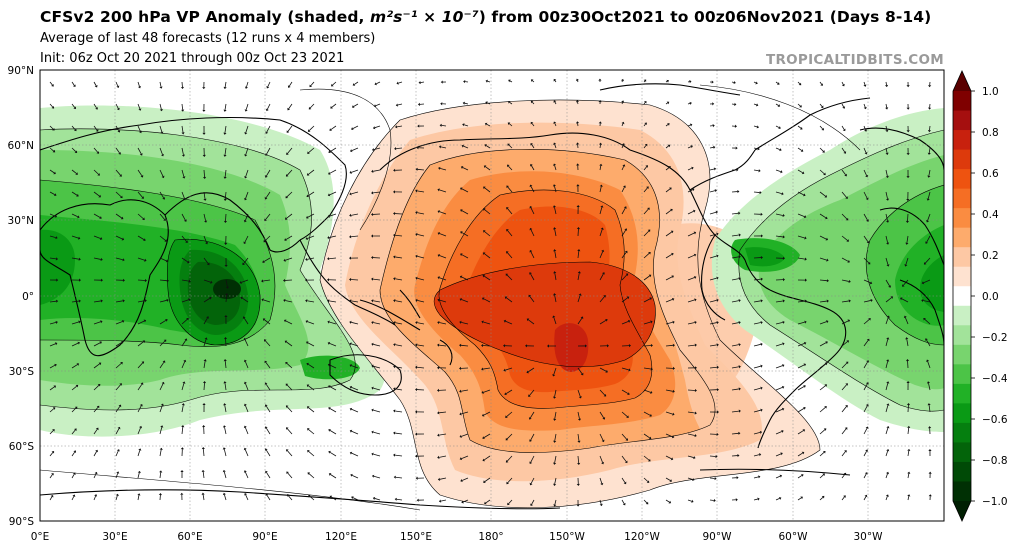 Image resolution: width=1024 pixels, height=547 pixels. I want to click on lon-label-60e: 60°E, so click(189, 537).